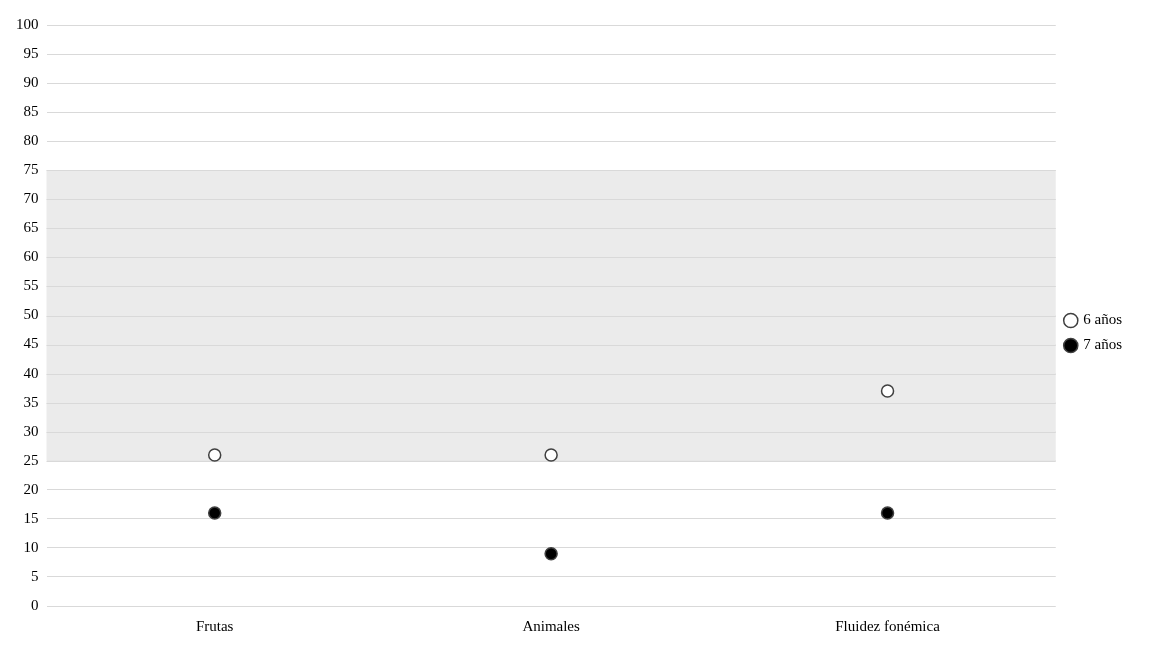  What do you see at coordinates (31, 256) in the screenshot?
I see `y-tick-label: 60` at bounding box center [31, 256].